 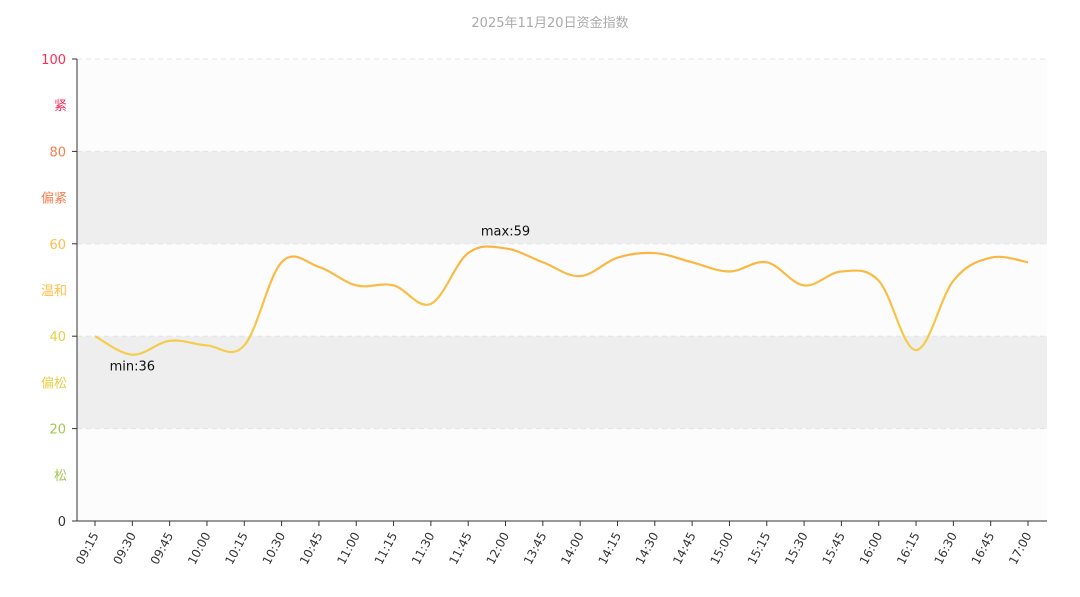 What do you see at coordinates (62, 522) in the screenshot?
I see `y-tick-label: 0` at bounding box center [62, 522].